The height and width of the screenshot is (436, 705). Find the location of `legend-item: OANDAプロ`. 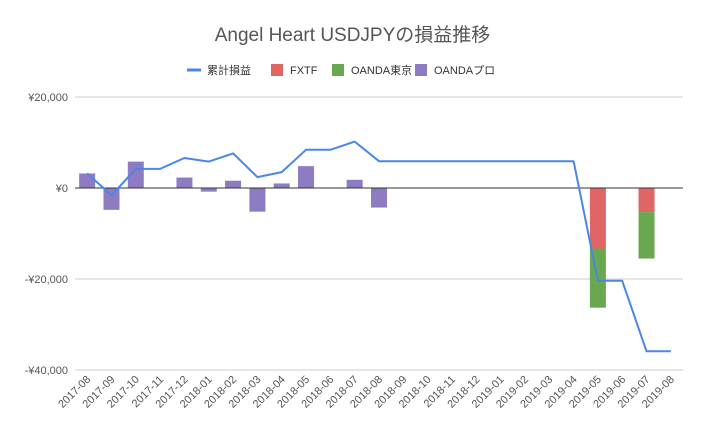

legend-item: OANDAプロ is located at coordinates (455, 70).